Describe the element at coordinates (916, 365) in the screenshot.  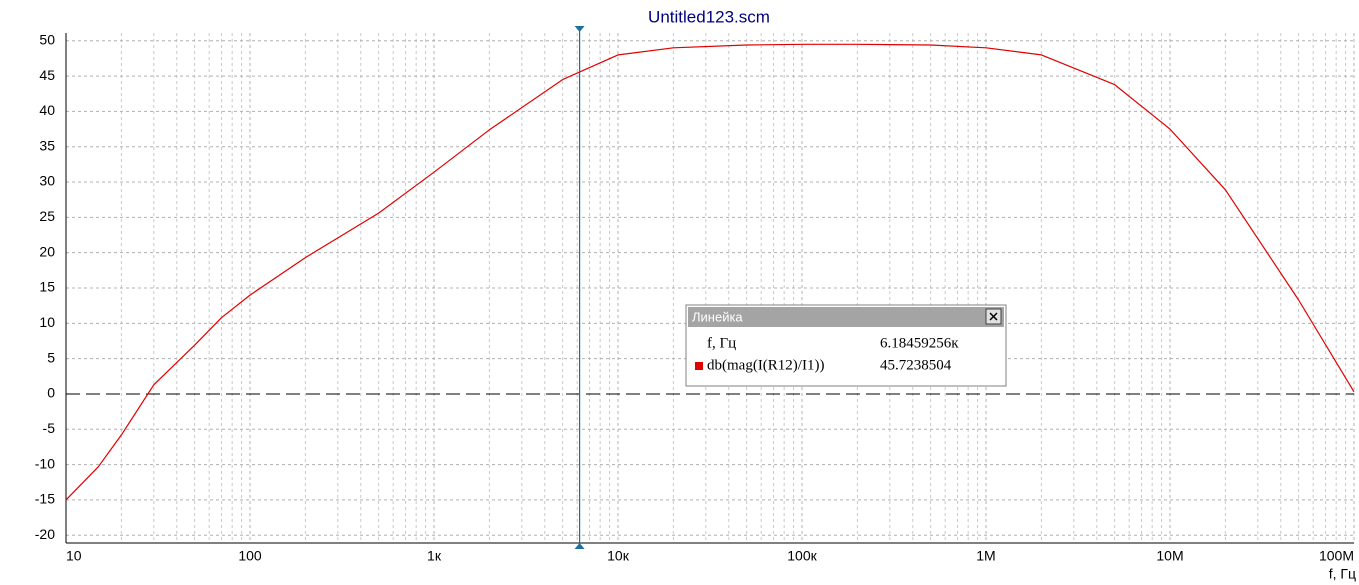
I see `ruler-y-value: 45.7238504` at that location.